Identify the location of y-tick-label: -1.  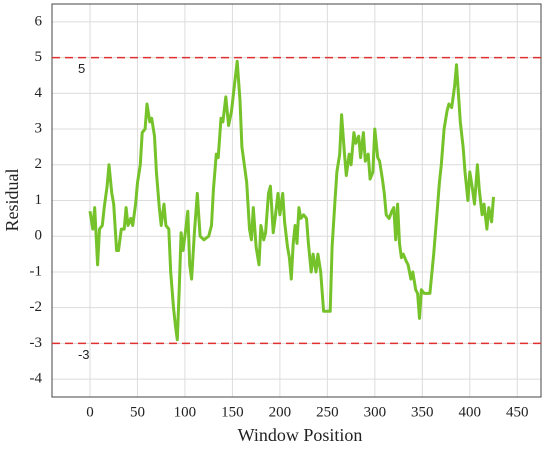
(36, 271).